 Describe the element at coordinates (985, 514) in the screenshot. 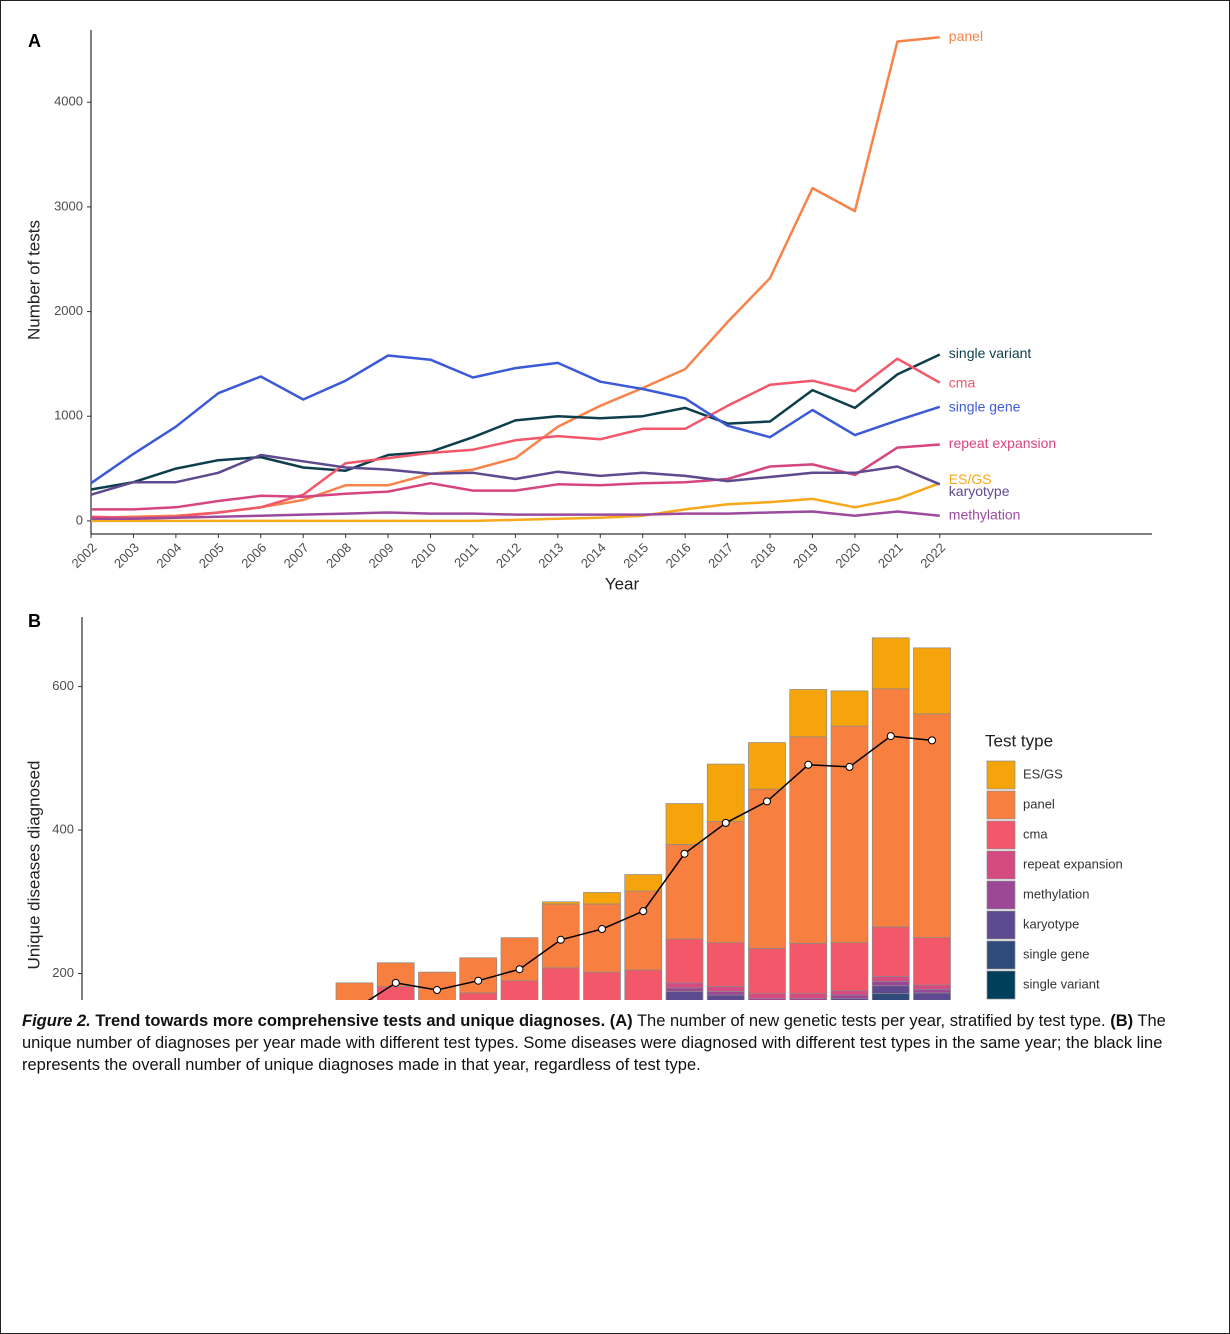

I see `series-label: methylation` at that location.